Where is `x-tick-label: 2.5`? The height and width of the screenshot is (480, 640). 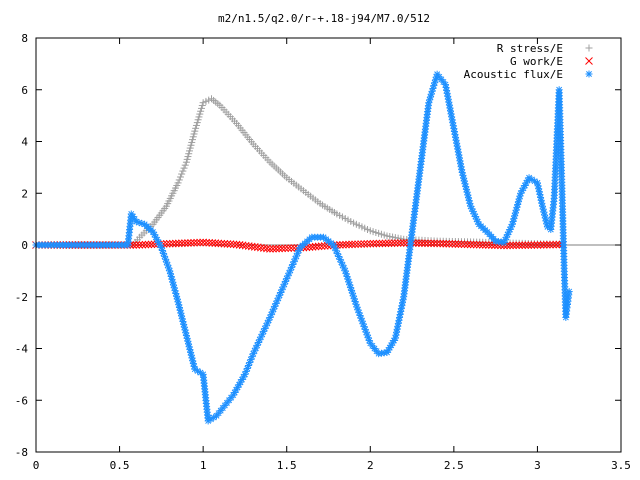
x-tick-label: 2.5 is located at coordinates (454, 465).